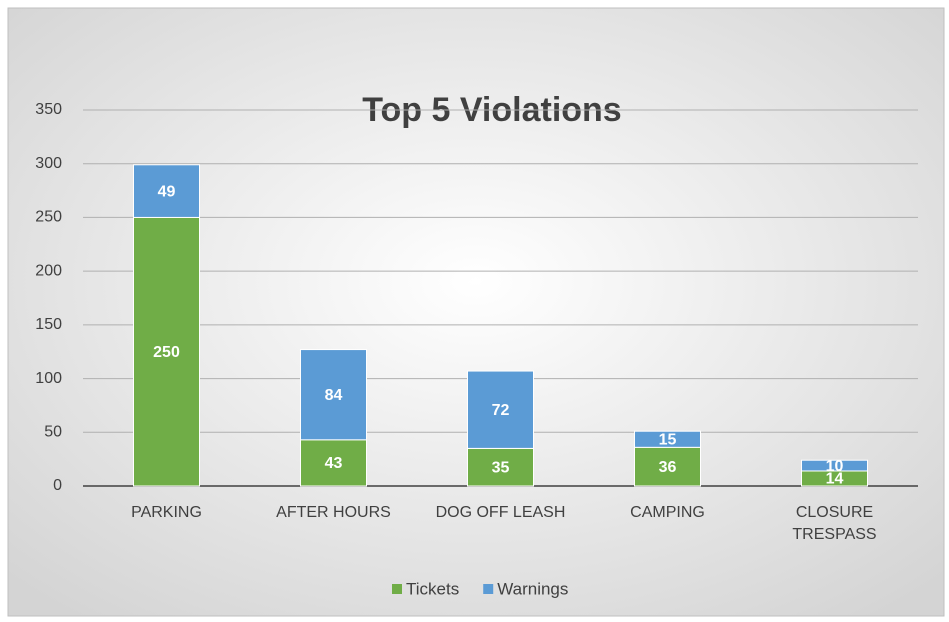 This screenshot has width=949, height=622. What do you see at coordinates (501, 467) in the screenshot?
I see `data-label: 35` at bounding box center [501, 467].